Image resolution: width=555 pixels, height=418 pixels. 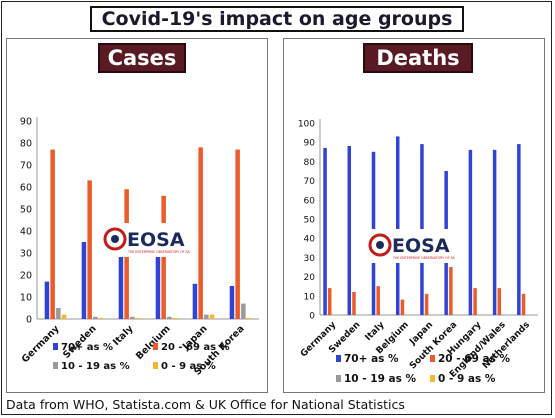 I want to click on category-label: Italy, so click(x=123, y=335).